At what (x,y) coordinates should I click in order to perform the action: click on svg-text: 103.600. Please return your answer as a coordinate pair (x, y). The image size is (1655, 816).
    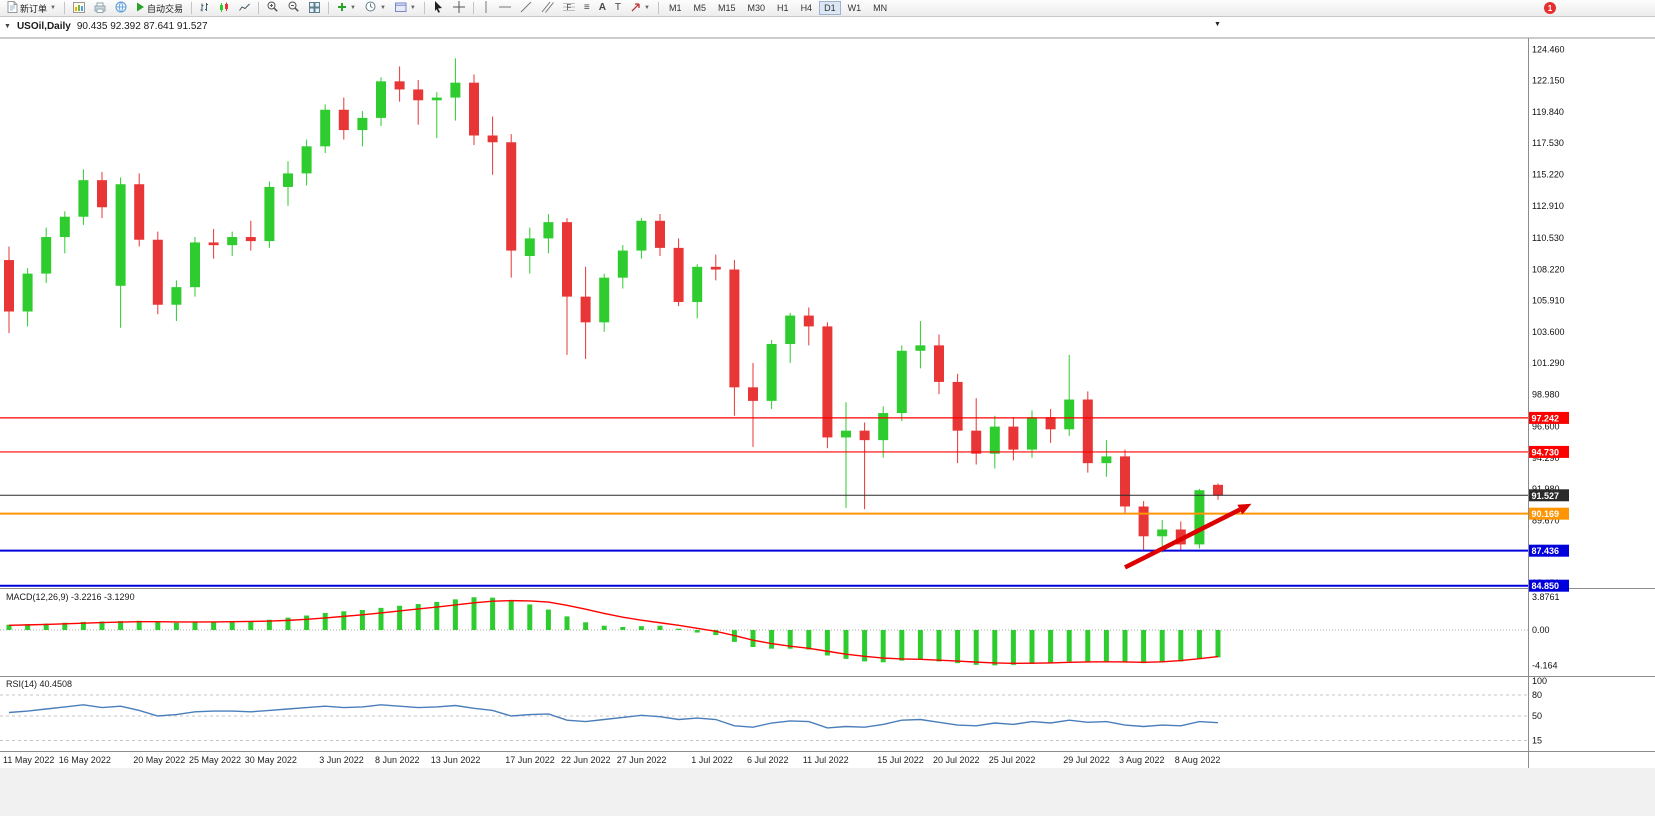
    Looking at the image, I should click on (1548, 332).